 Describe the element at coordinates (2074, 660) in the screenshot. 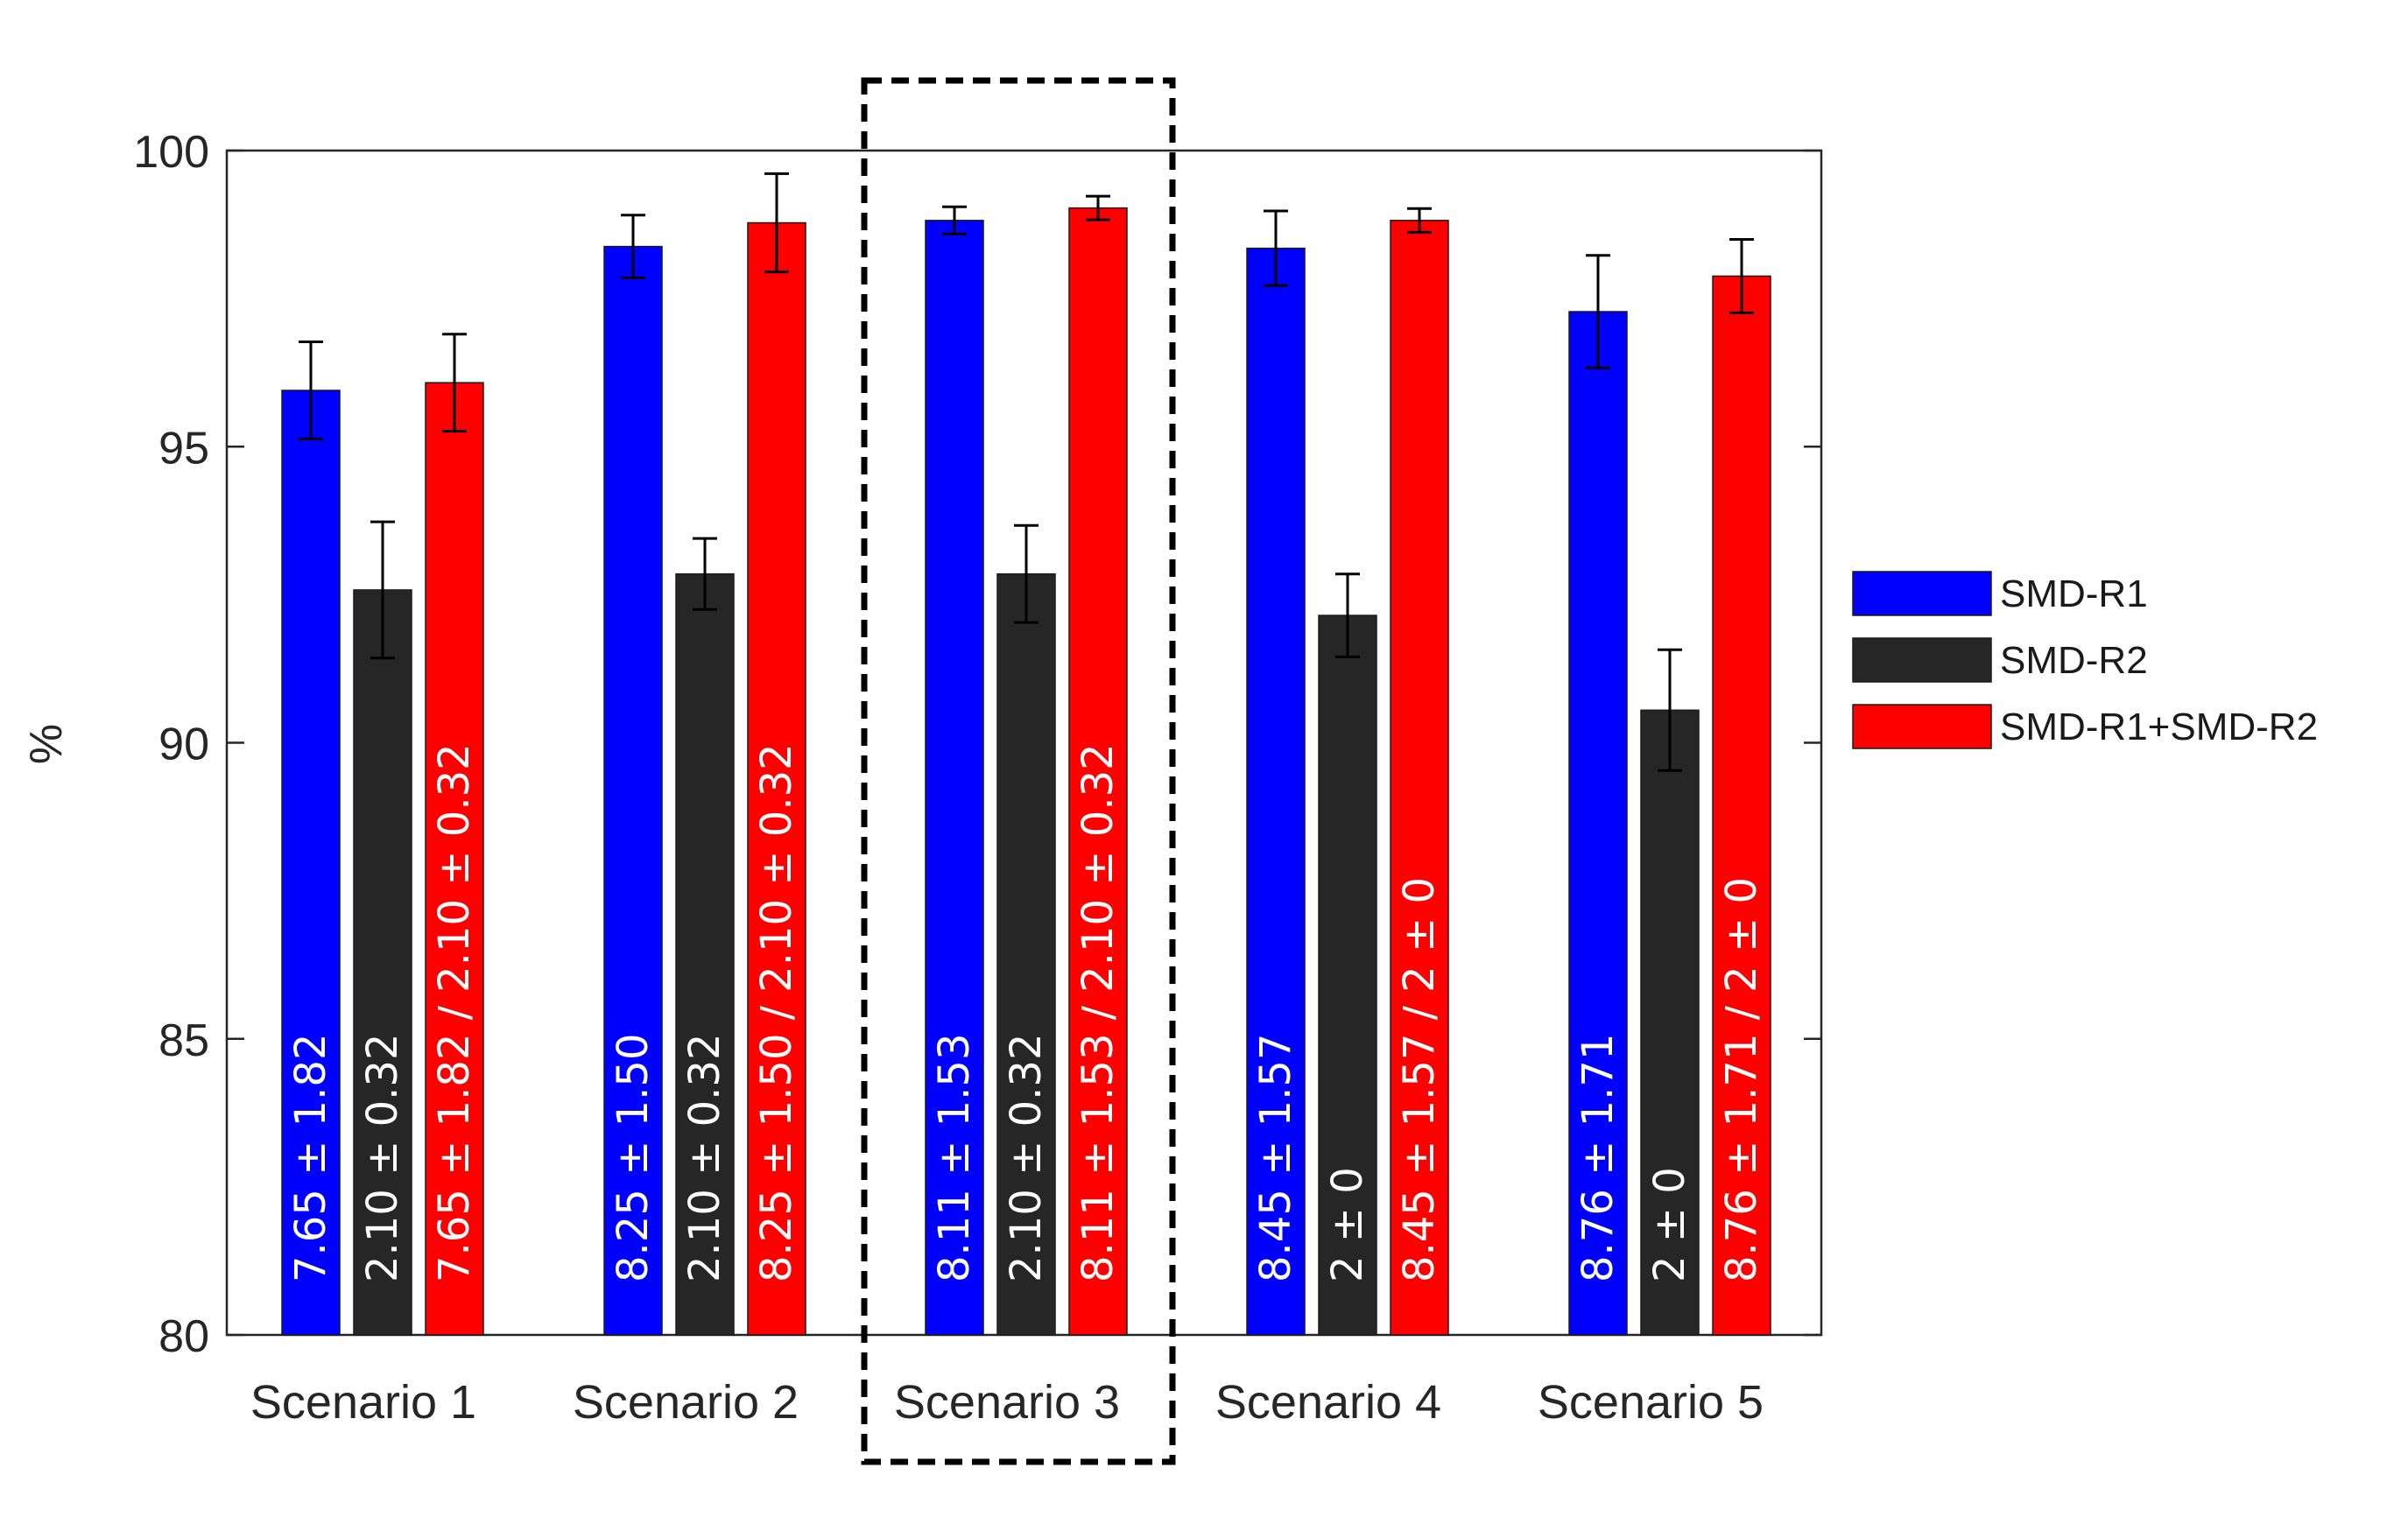

I see `legend-label: SMD-R2` at that location.